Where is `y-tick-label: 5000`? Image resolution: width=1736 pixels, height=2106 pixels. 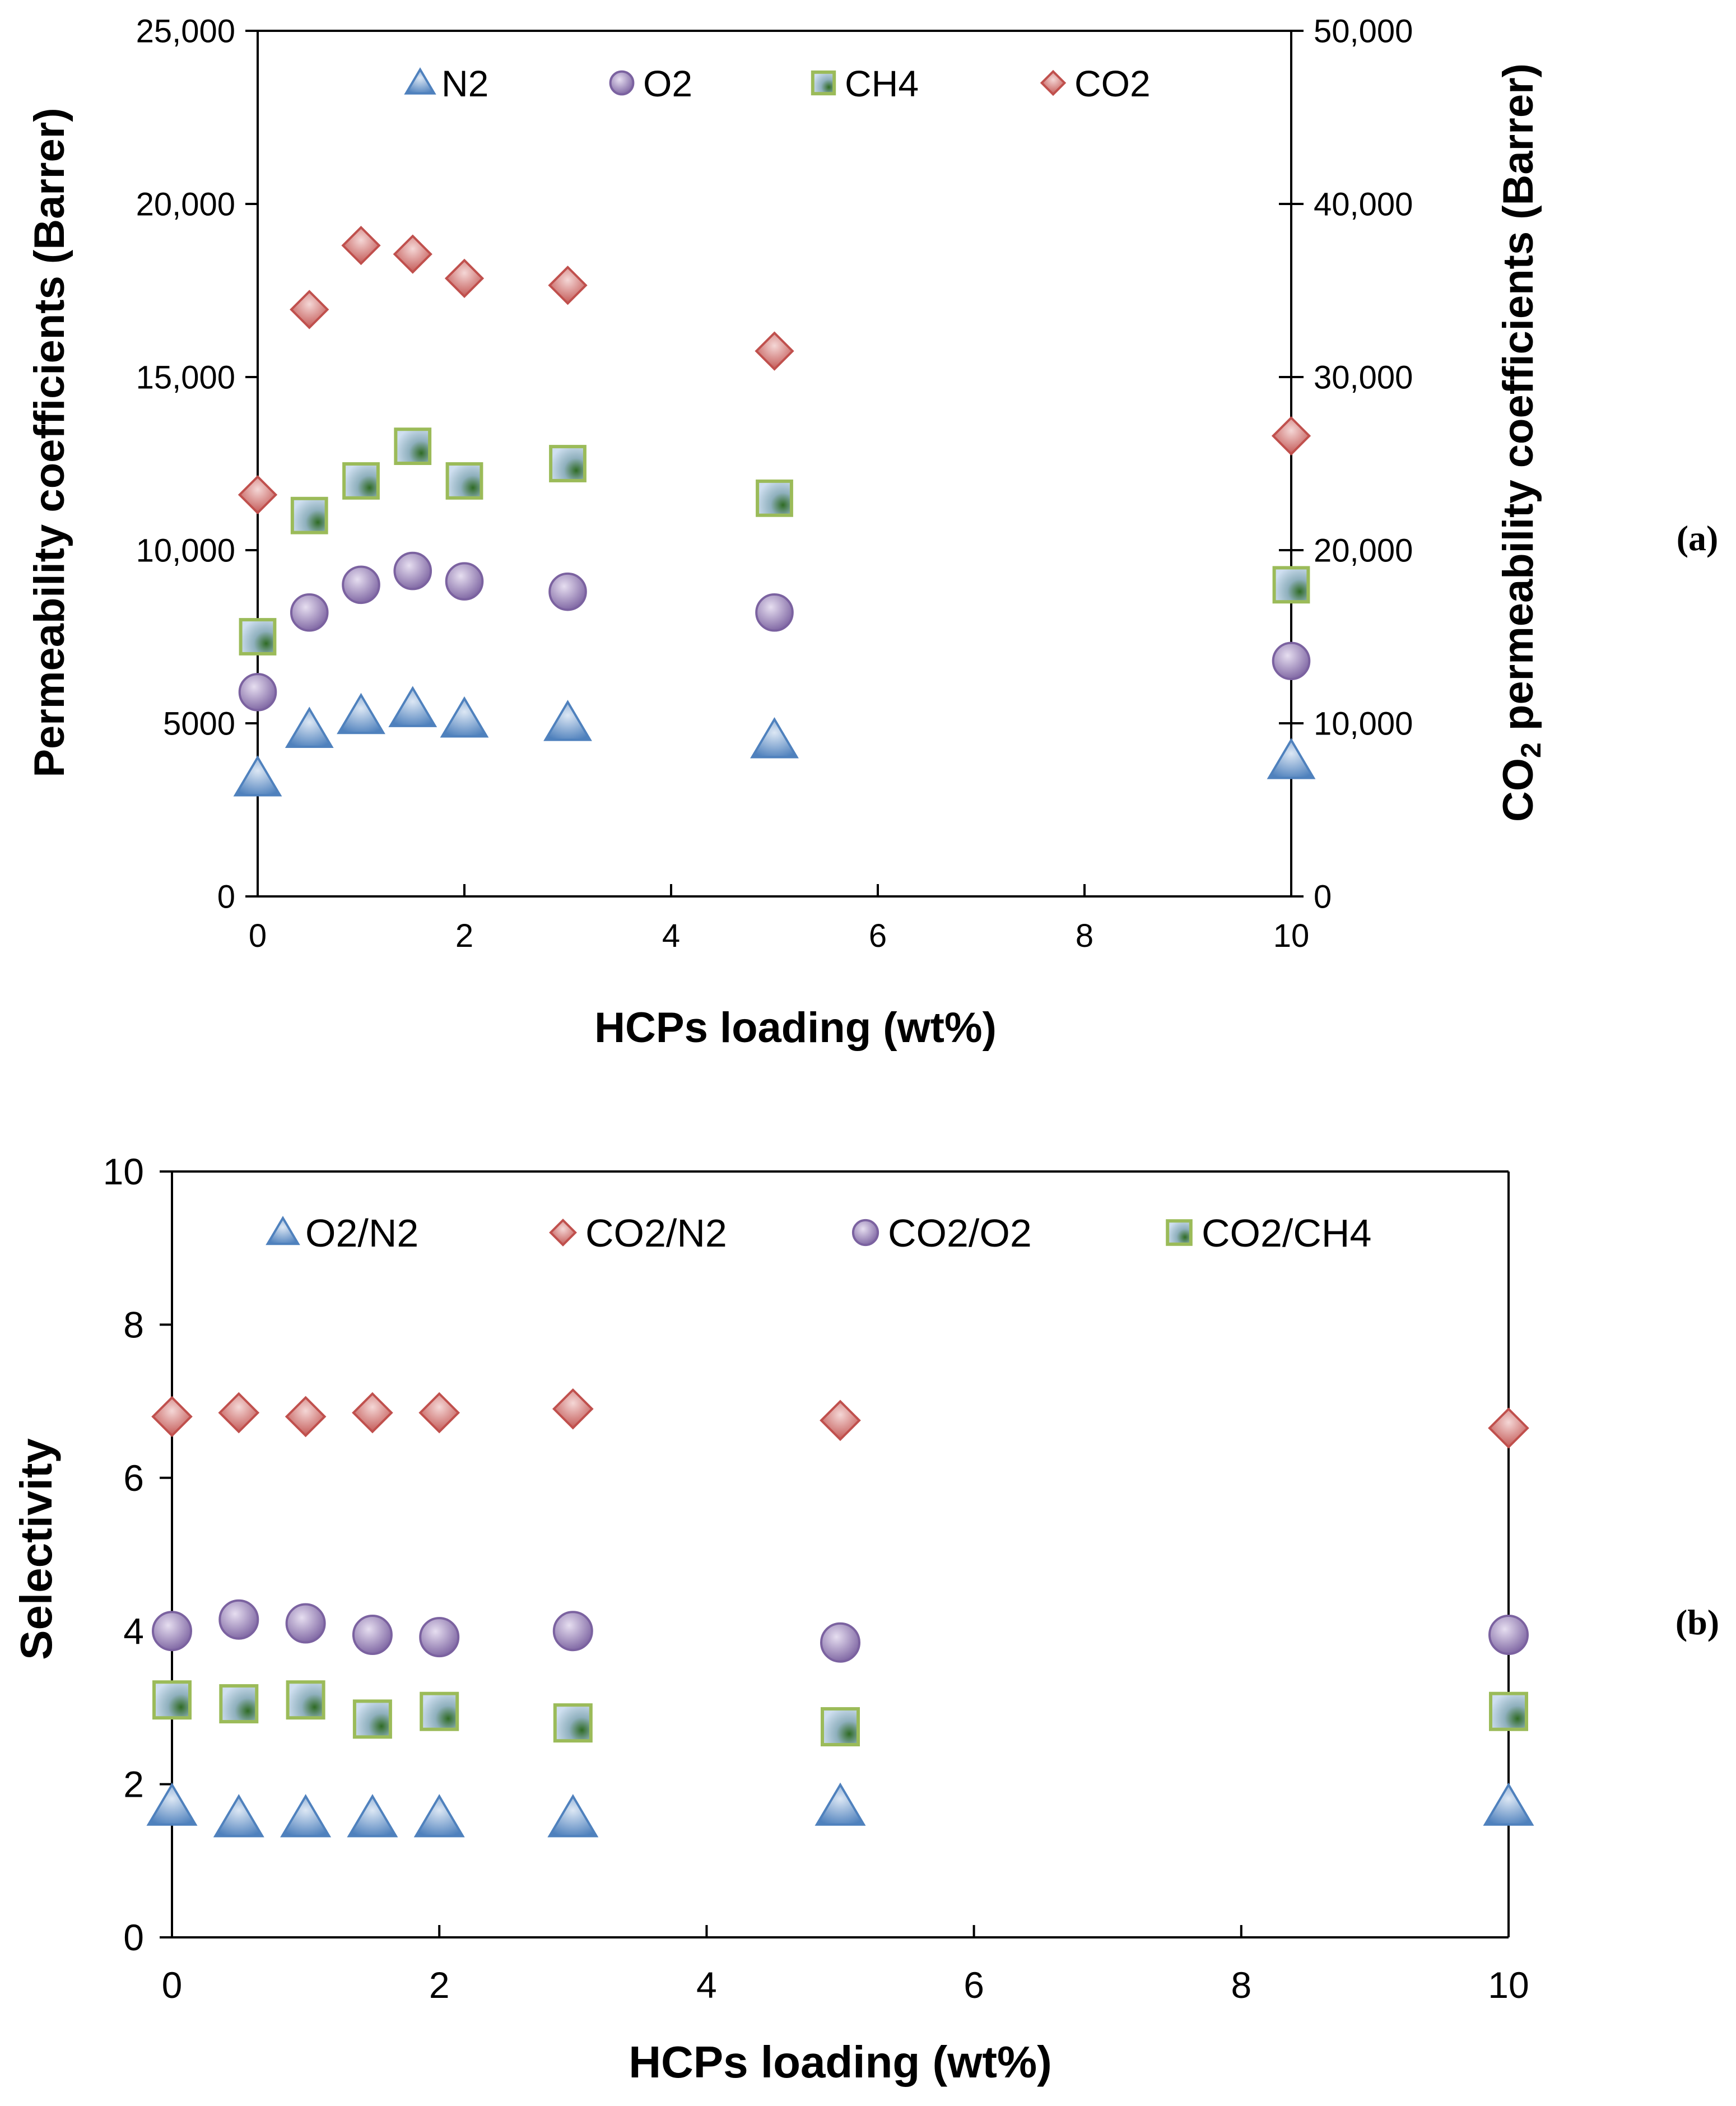
y-tick-label: 5000 is located at coordinates (199, 723).